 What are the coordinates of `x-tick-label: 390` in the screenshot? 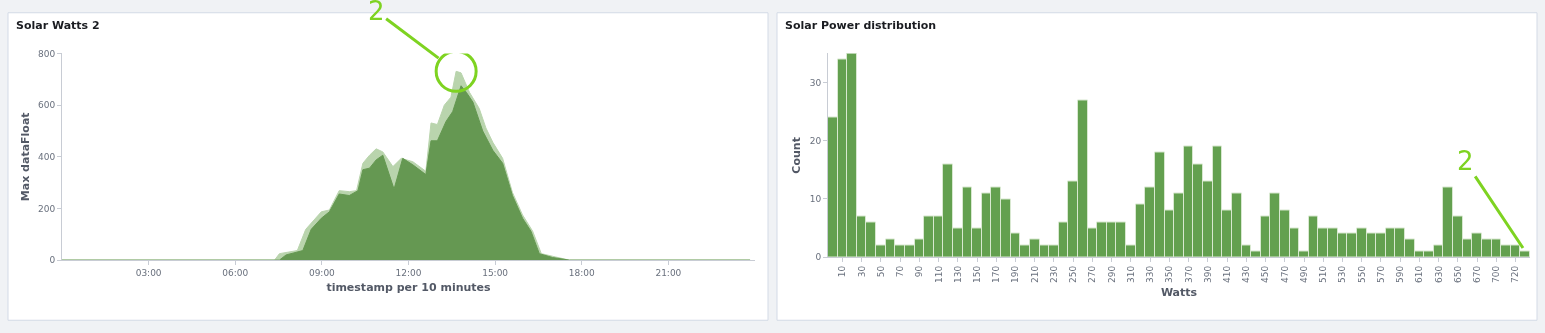 It's located at (1207, 274).